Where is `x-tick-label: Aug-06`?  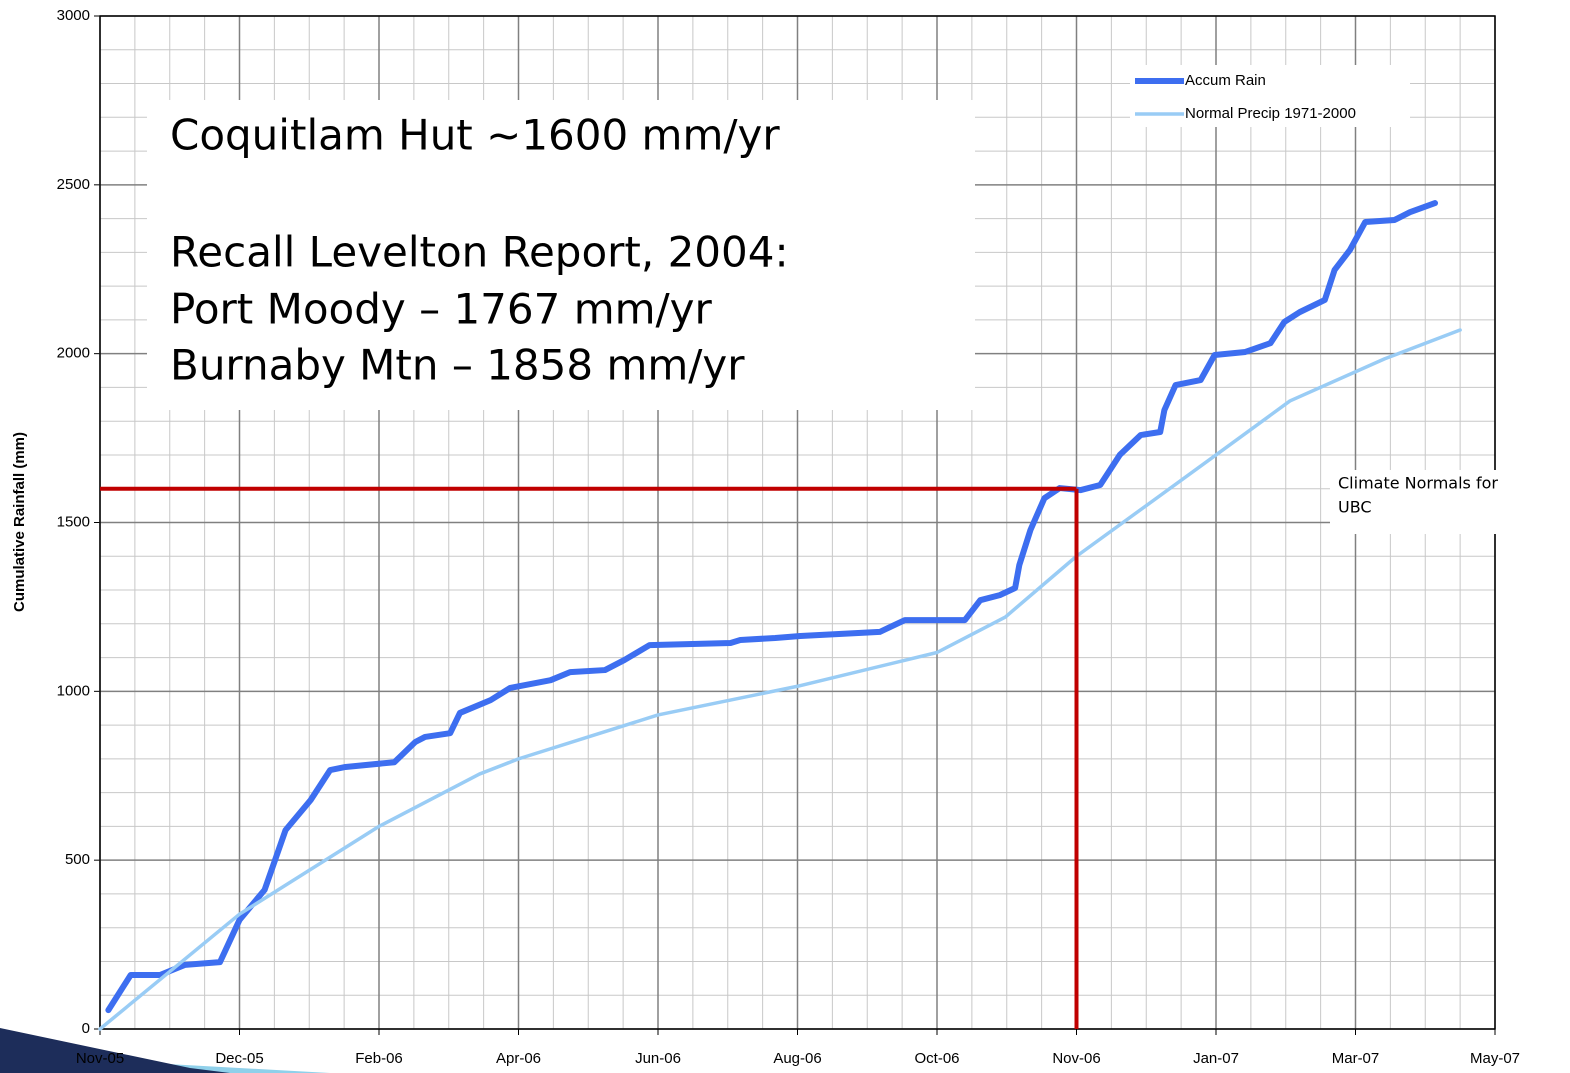
x-tick-label: Aug-06 is located at coordinates (797, 1058).